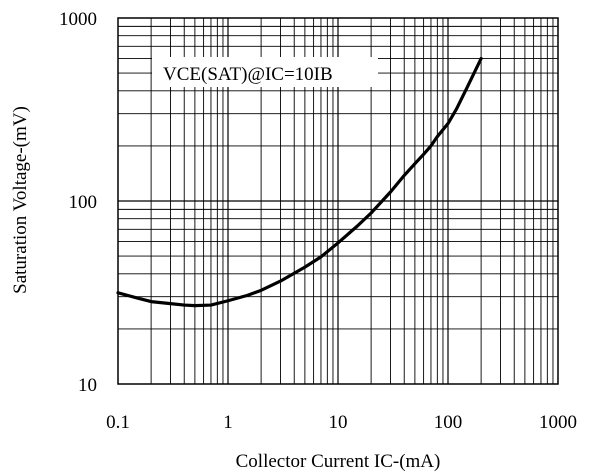 The width and height of the screenshot is (593, 475). Describe the element at coordinates (20, 200) in the screenshot. I see `y-axis-title: Saturation Voltage-(mV)` at that location.